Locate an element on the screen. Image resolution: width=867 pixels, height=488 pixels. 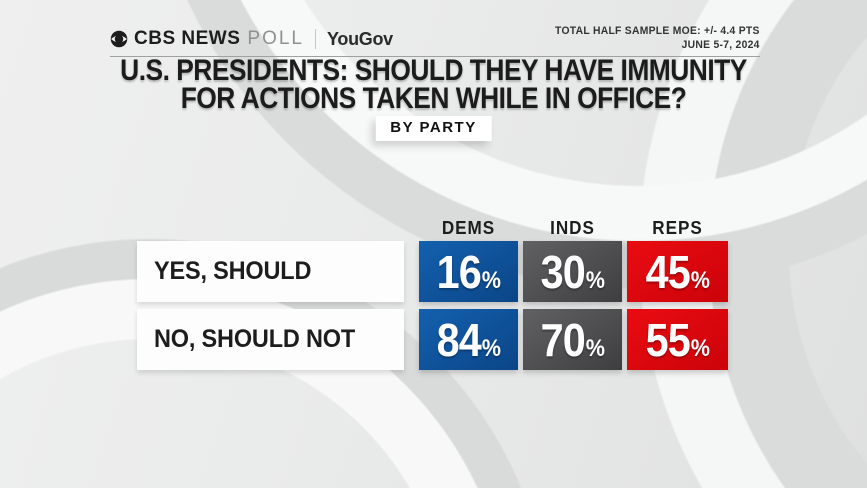
column-header-reps: REPS is located at coordinates (677, 228).